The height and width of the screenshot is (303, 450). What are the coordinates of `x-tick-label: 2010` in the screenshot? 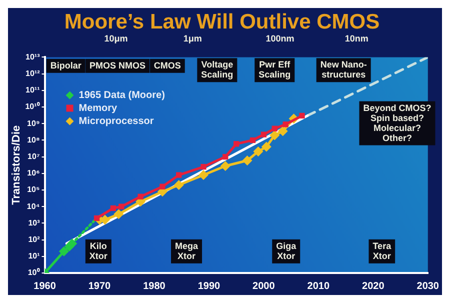 It's located at (318, 286).